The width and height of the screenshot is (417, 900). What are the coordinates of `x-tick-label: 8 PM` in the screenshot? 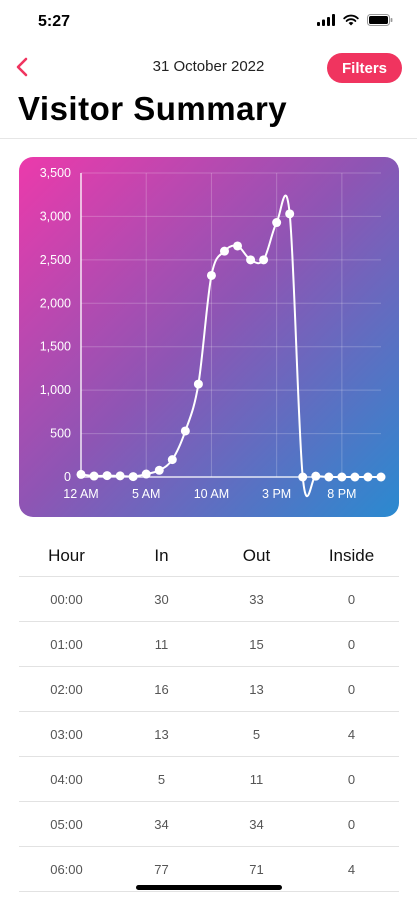 It's located at (341, 494).